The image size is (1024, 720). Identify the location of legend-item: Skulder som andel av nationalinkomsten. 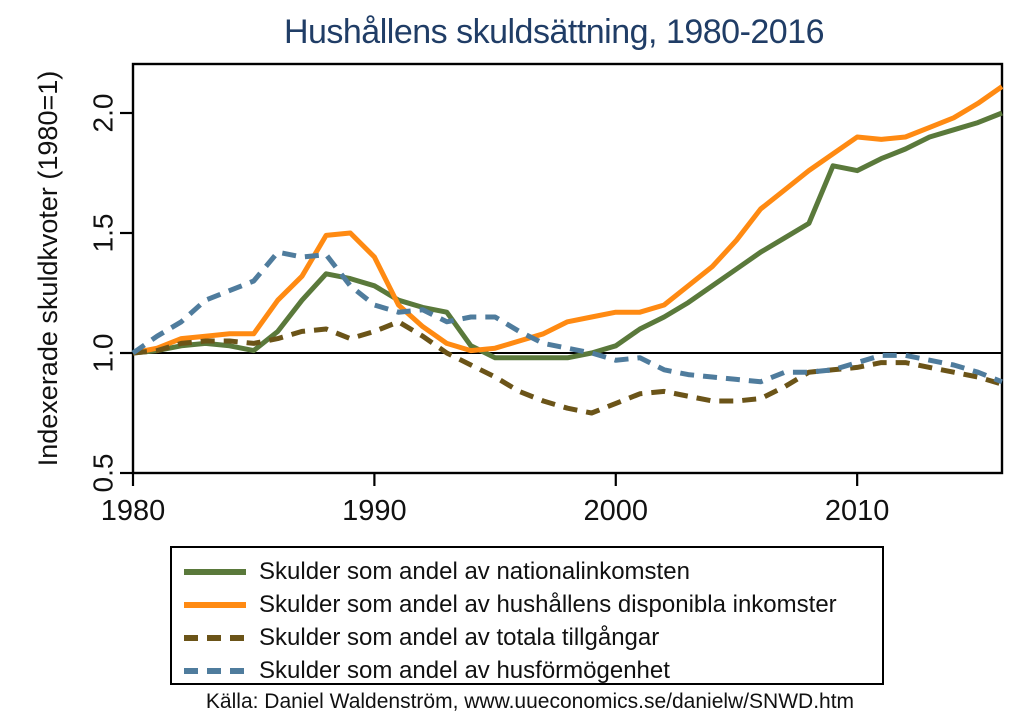
(533, 571).